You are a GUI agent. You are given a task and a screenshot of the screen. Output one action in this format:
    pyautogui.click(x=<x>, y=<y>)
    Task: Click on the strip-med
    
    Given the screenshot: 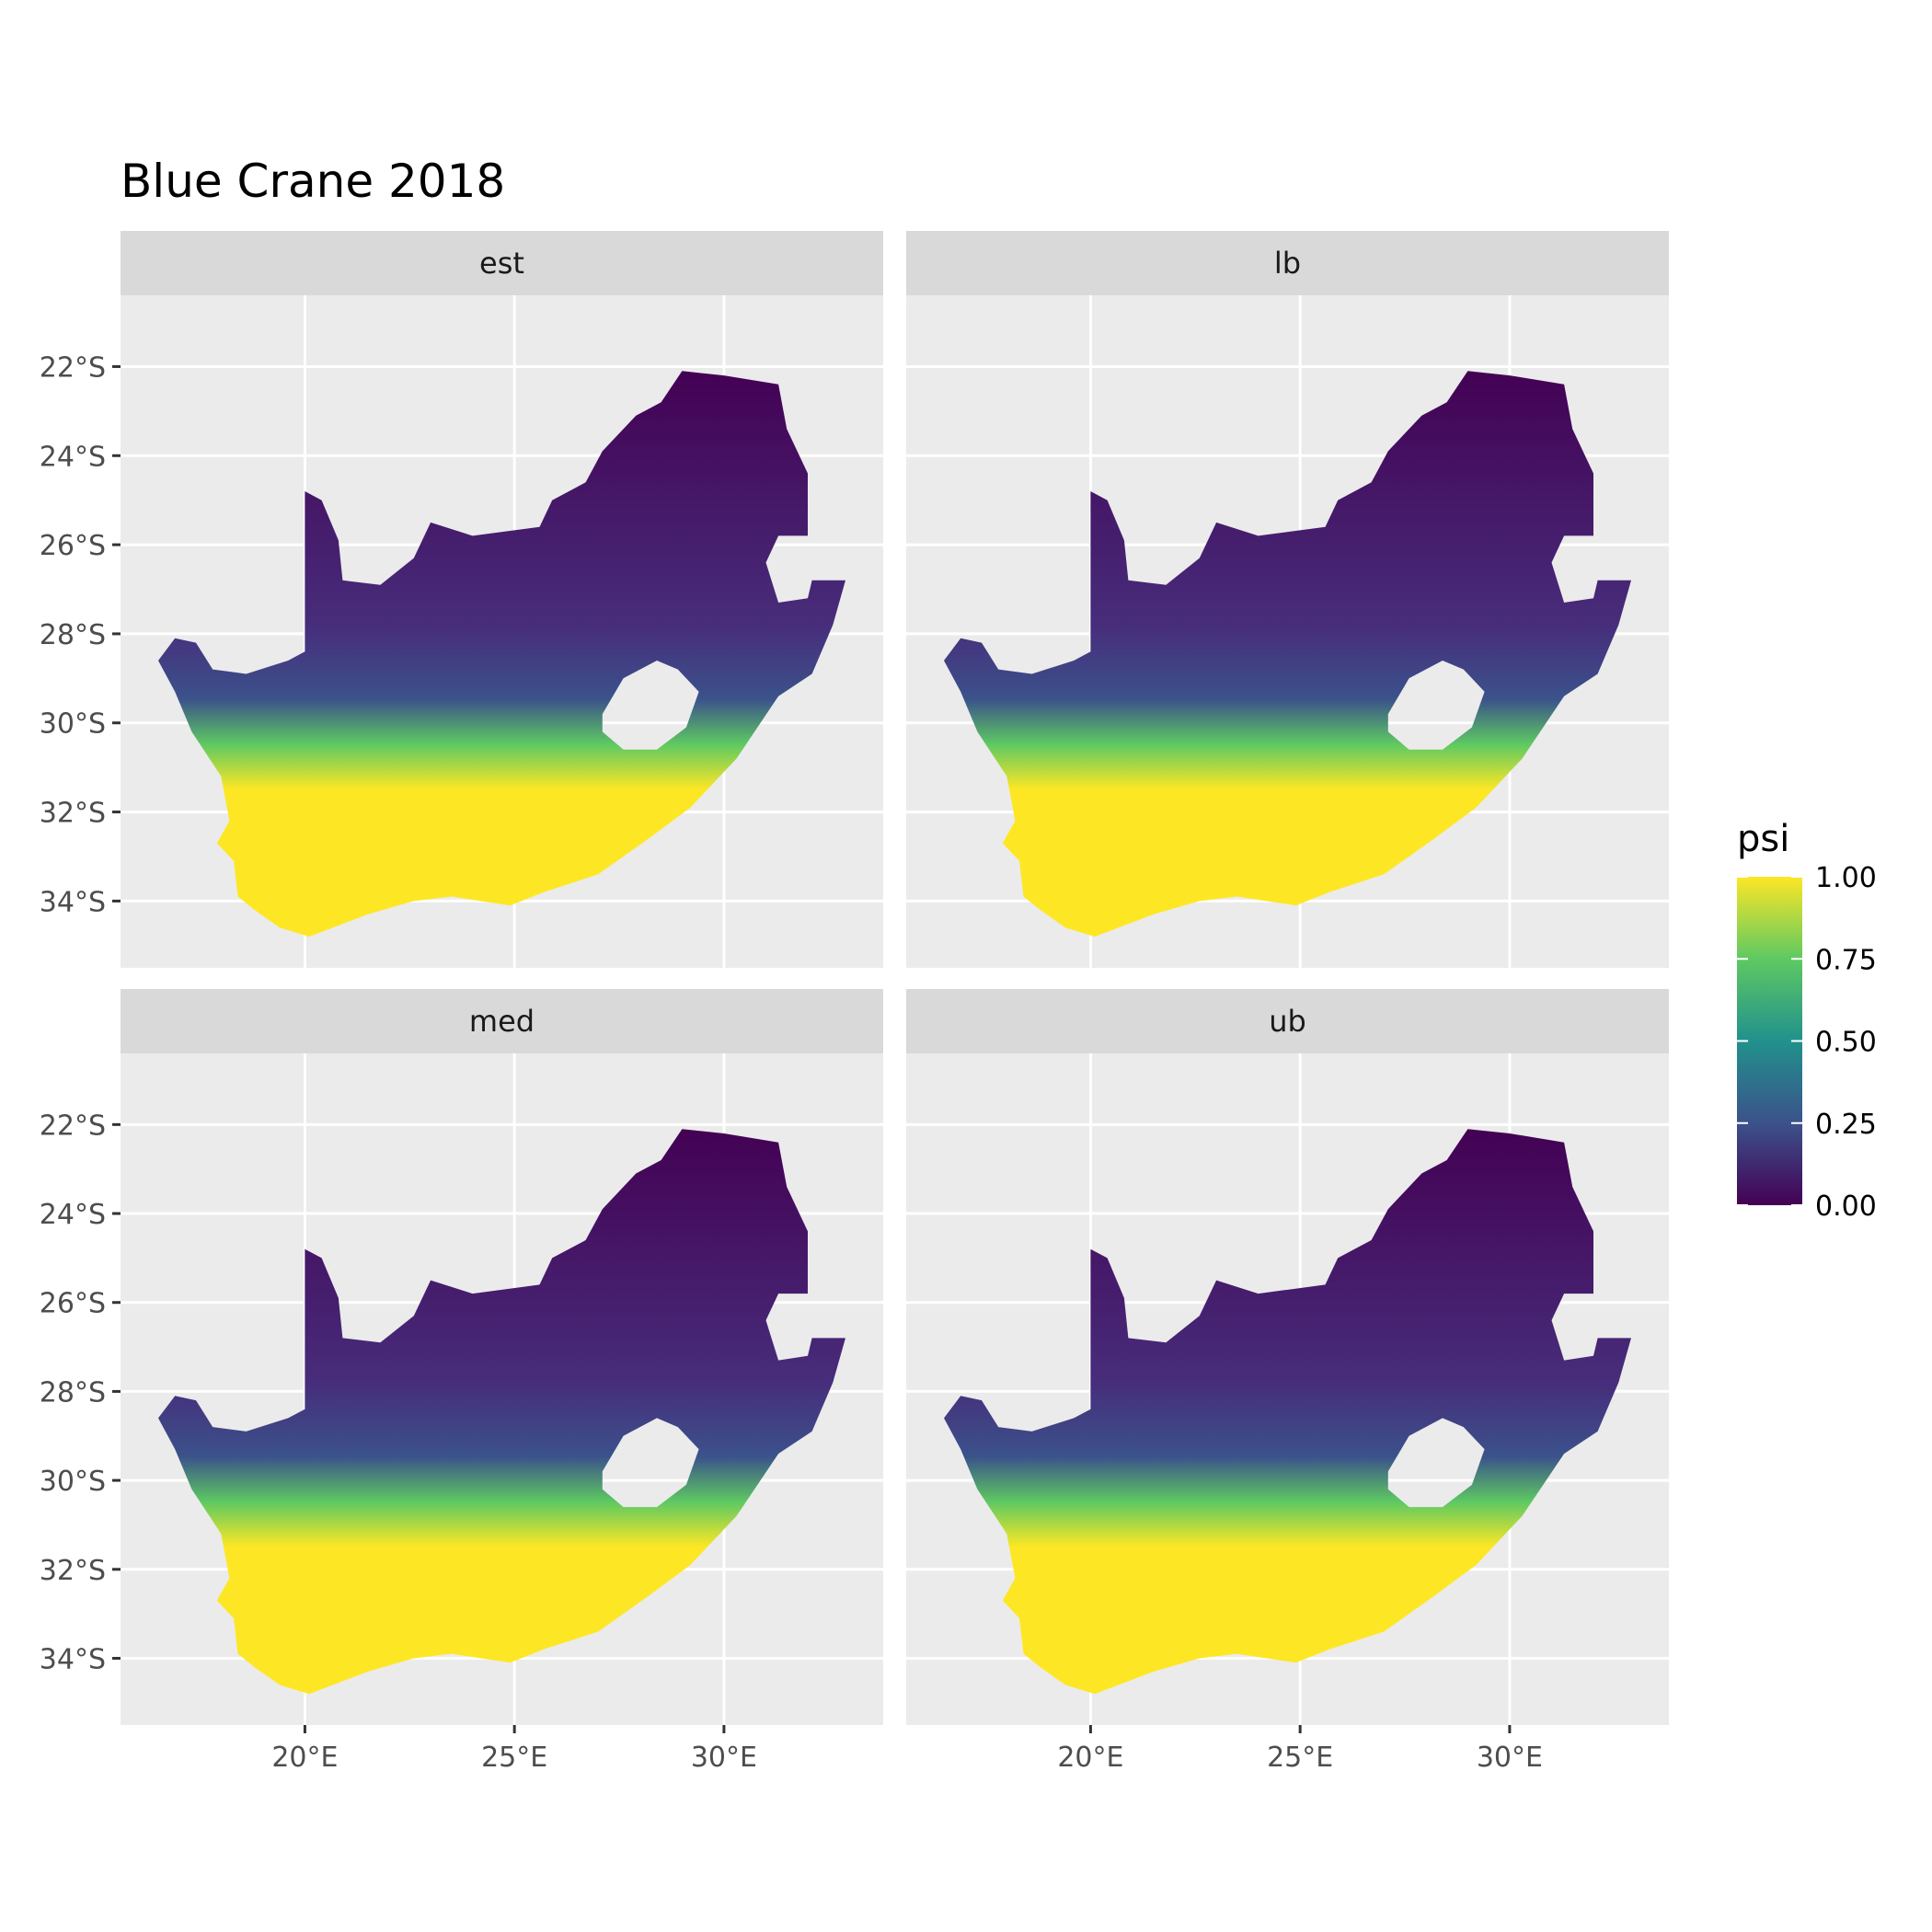 What is the action you would take?
    pyautogui.click(x=502, y=1021)
    